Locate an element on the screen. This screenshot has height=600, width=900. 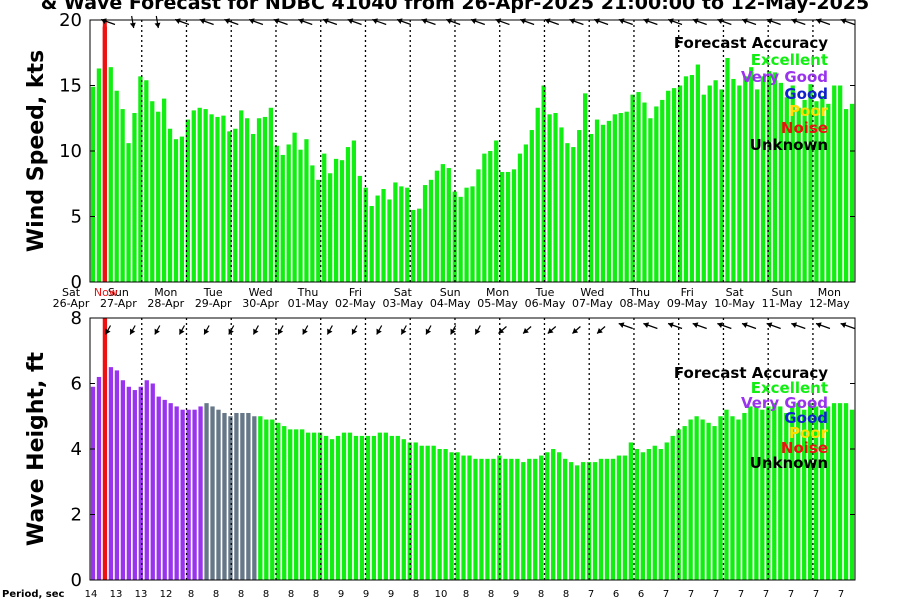
day-date-label: 05-May is located at coordinates (497, 303).